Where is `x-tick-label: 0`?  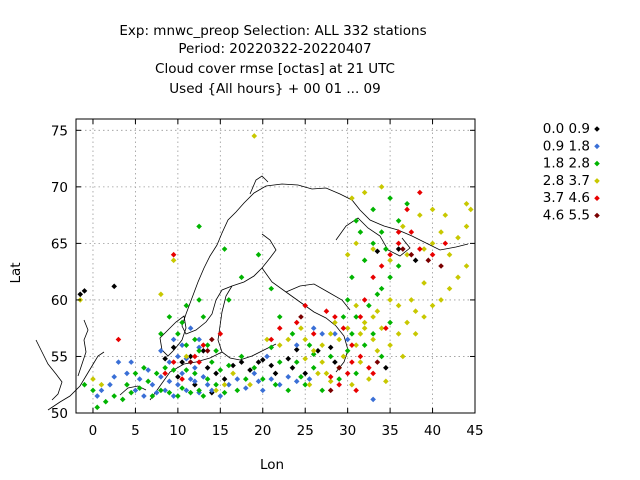
x-tick-label: 0 is located at coordinates (93, 431).